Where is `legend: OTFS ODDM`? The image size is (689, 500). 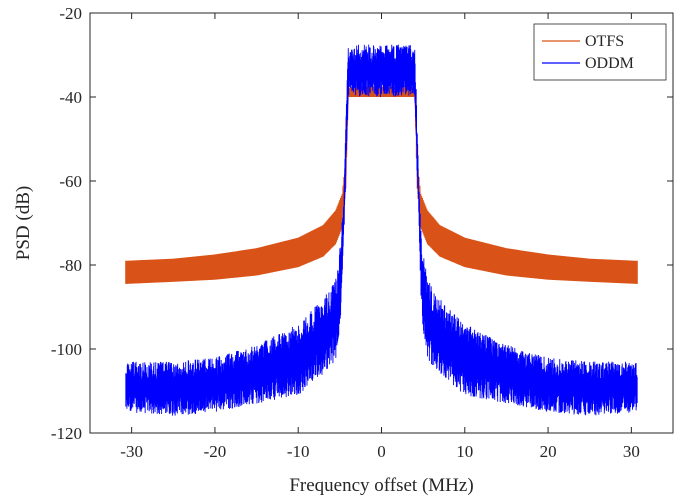
legend: OTFS ODDM is located at coordinates (600, 52).